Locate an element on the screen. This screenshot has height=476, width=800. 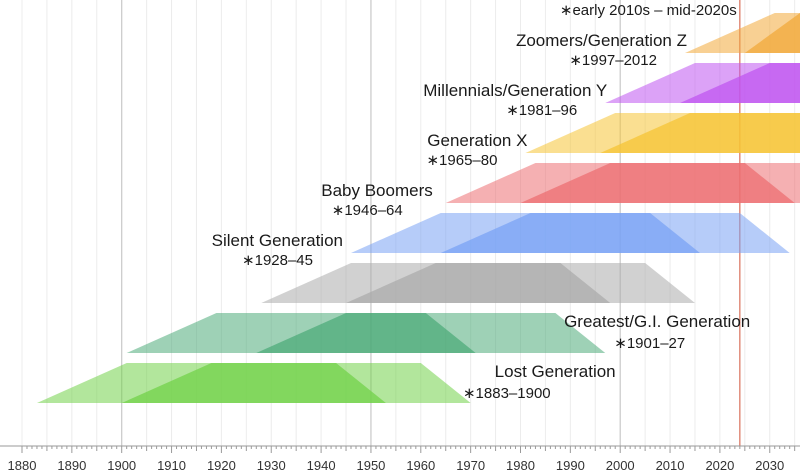
band-zoomers-generation-z is located at coordinates (702, 83).